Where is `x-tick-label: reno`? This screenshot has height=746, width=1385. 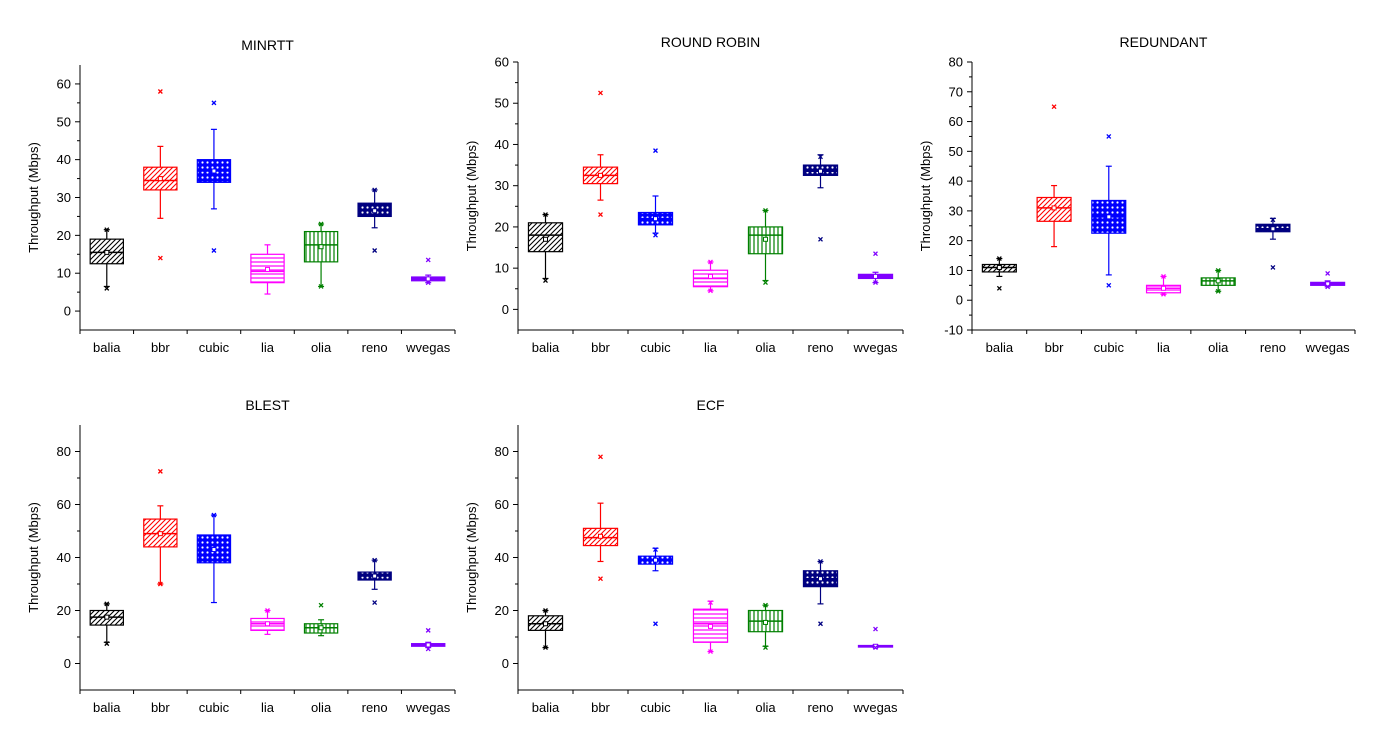
x-tick-label: reno is located at coordinates (375, 347).